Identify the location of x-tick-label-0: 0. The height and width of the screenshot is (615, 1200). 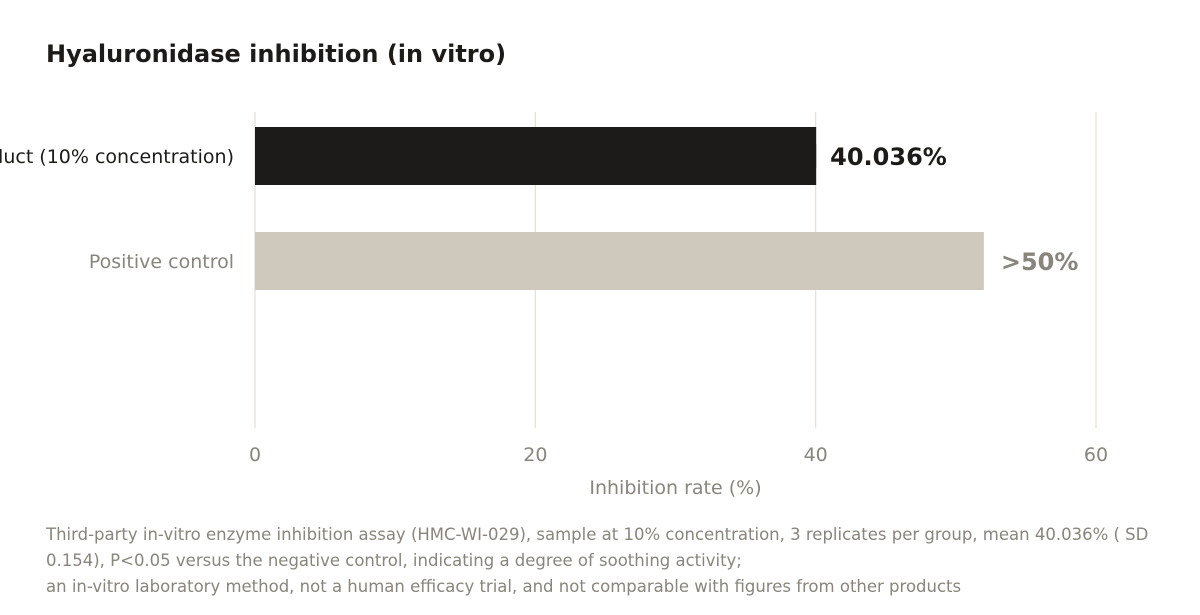
(255, 455).